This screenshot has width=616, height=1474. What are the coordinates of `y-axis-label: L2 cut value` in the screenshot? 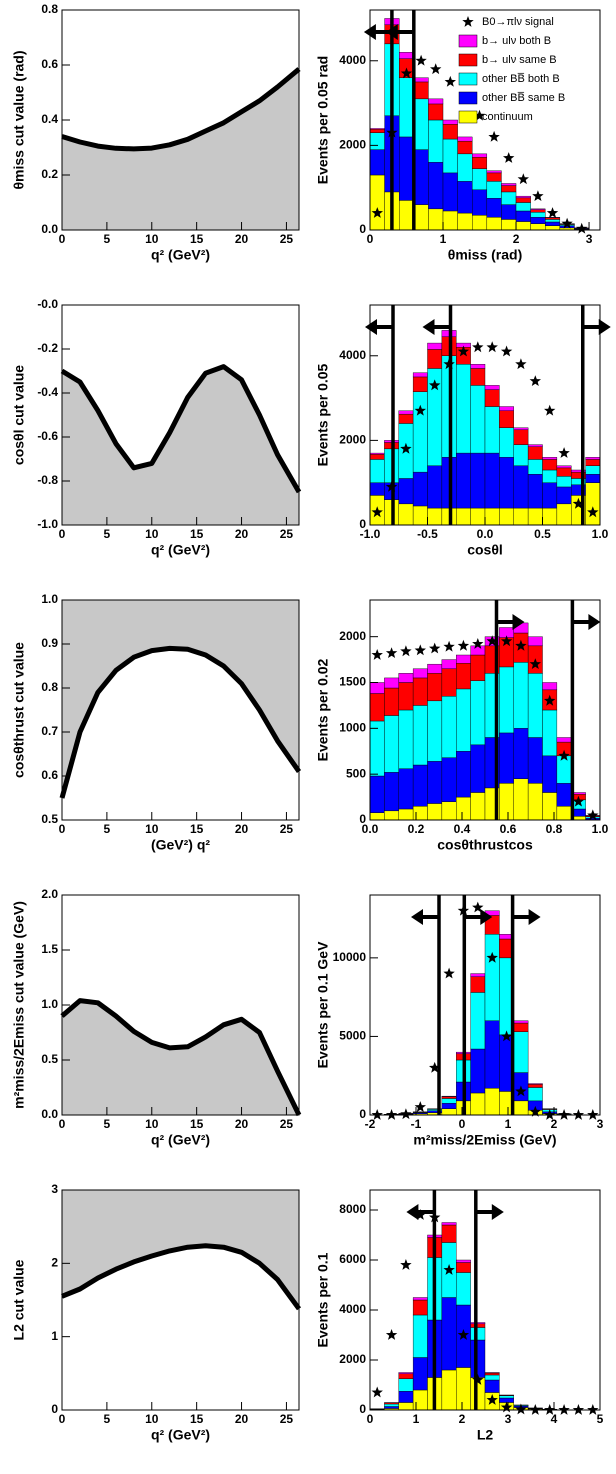 It's located at (19, 1299).